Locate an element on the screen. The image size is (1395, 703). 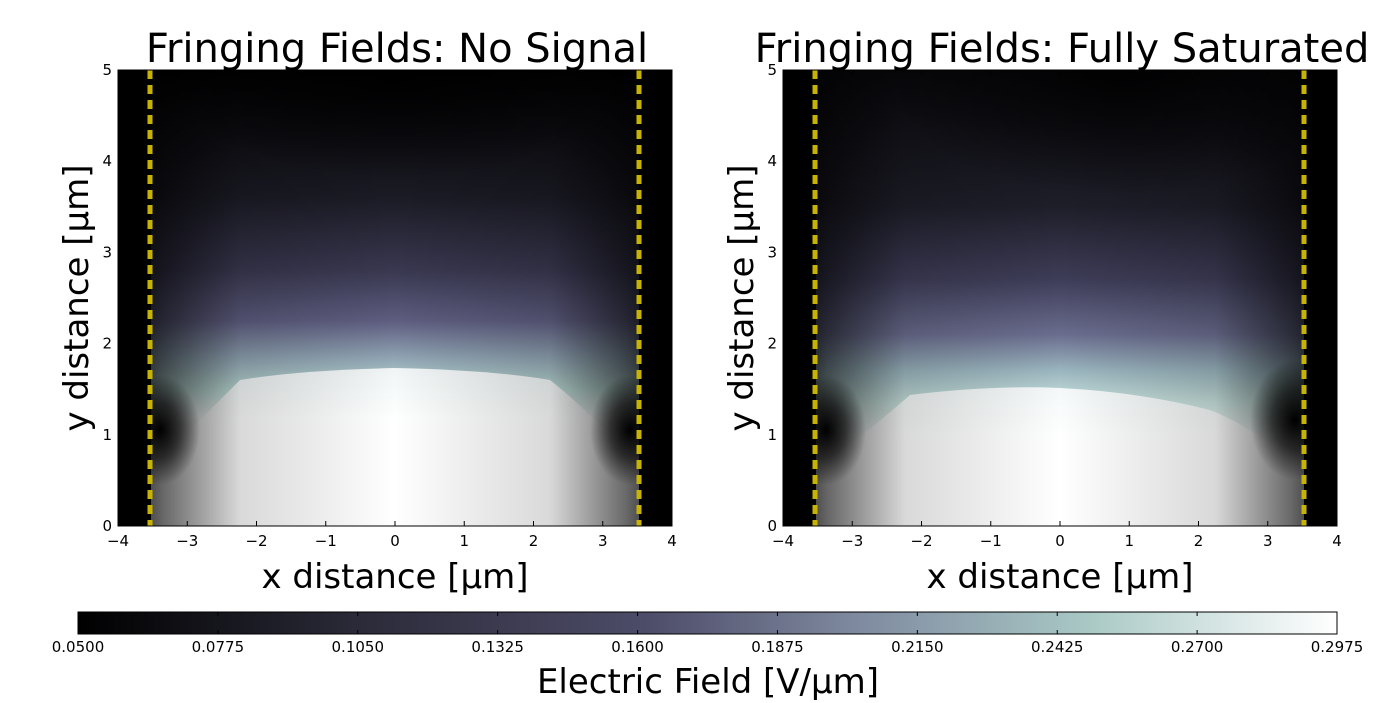
colorbar-tick-label: 0.2700 is located at coordinates (1197, 647).